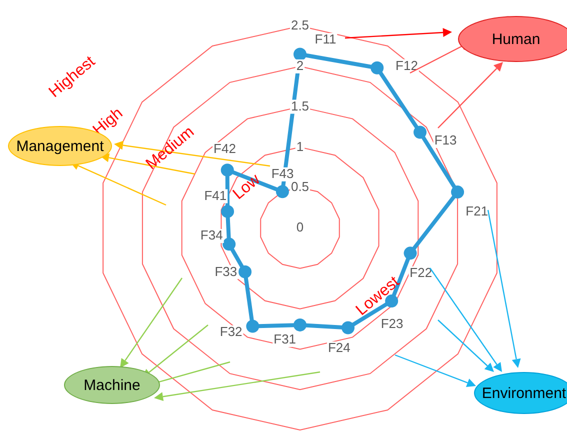 The height and width of the screenshot is (439, 567). Describe the element at coordinates (225, 148) in the screenshot. I see `spoke-label: F42` at that location.